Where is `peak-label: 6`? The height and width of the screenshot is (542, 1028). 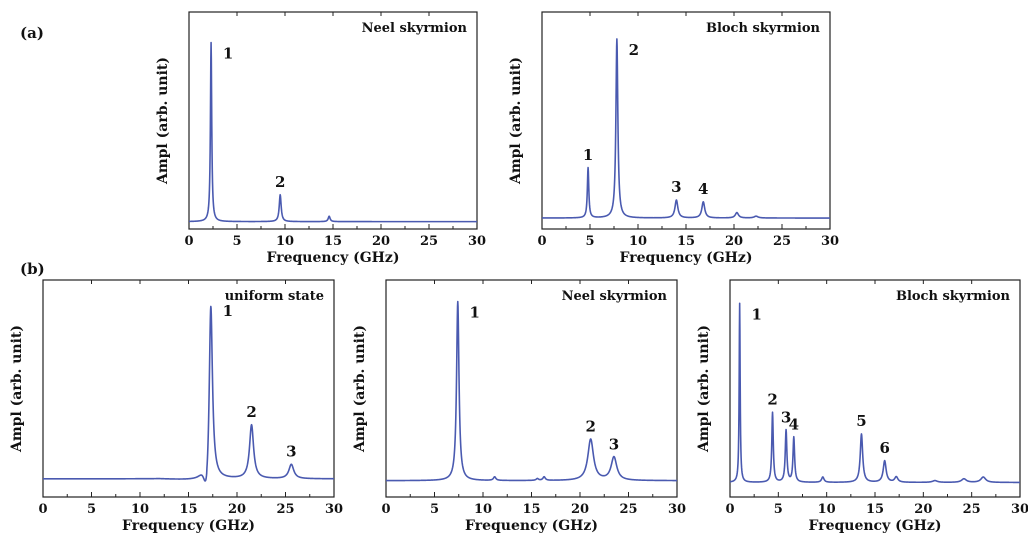 peak-label: 6 is located at coordinates (884, 448).